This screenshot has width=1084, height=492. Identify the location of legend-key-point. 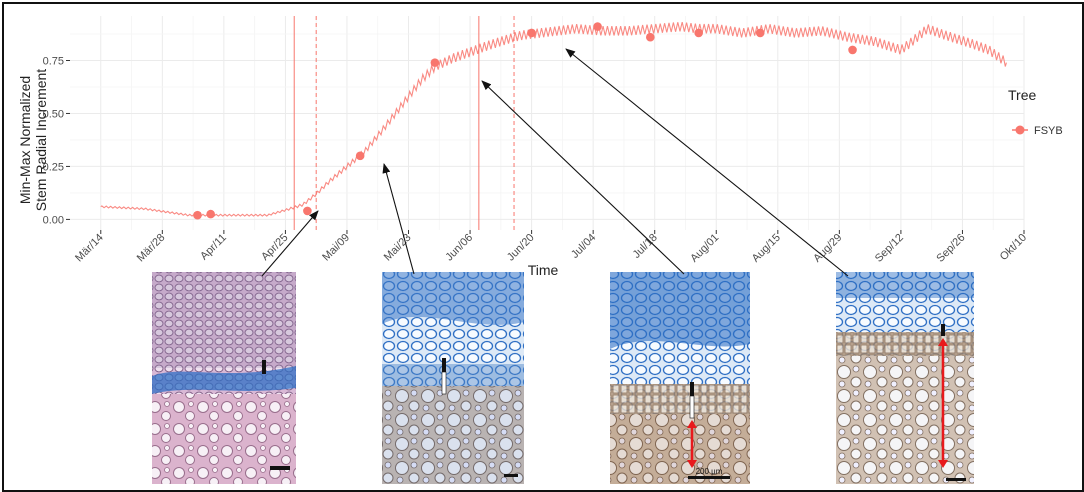
(1020, 130).